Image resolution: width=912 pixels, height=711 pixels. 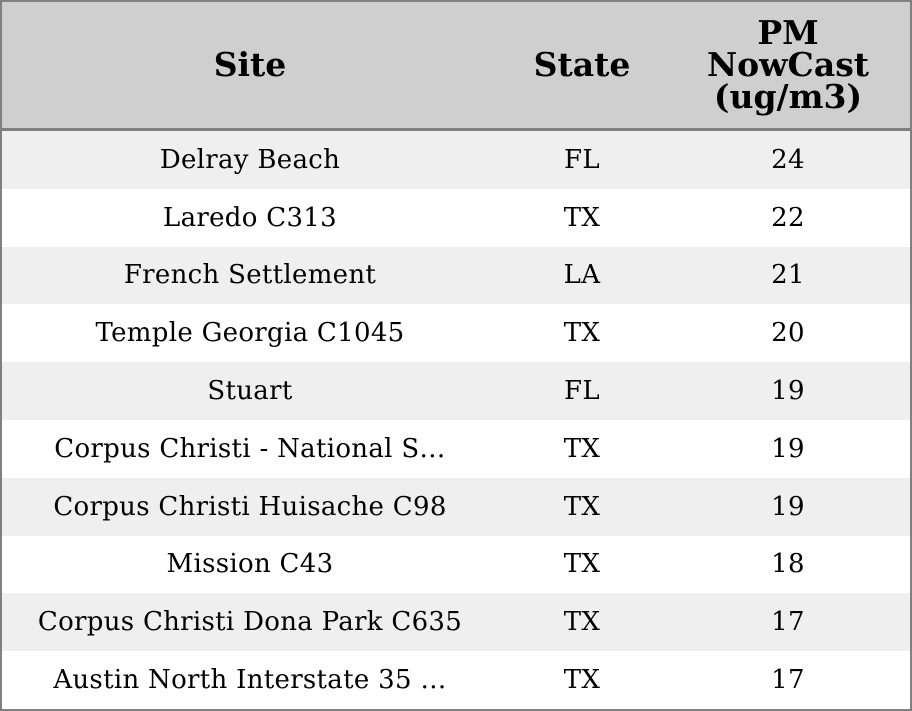 What do you see at coordinates (788, 159) in the screenshot?
I see `cell-pm-nowcast: 24` at bounding box center [788, 159].